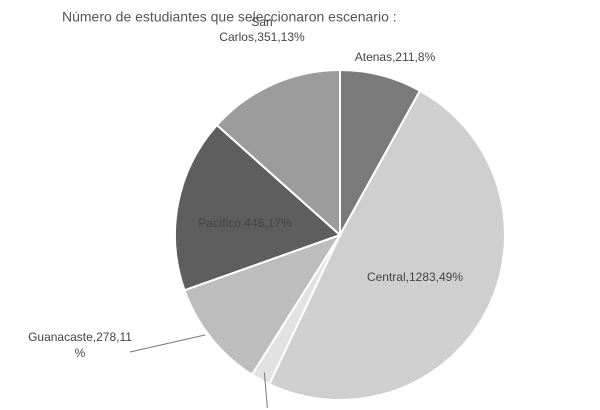 The image size is (600, 410). I want to click on data-label: Pacífico,446,17%, so click(245, 223).